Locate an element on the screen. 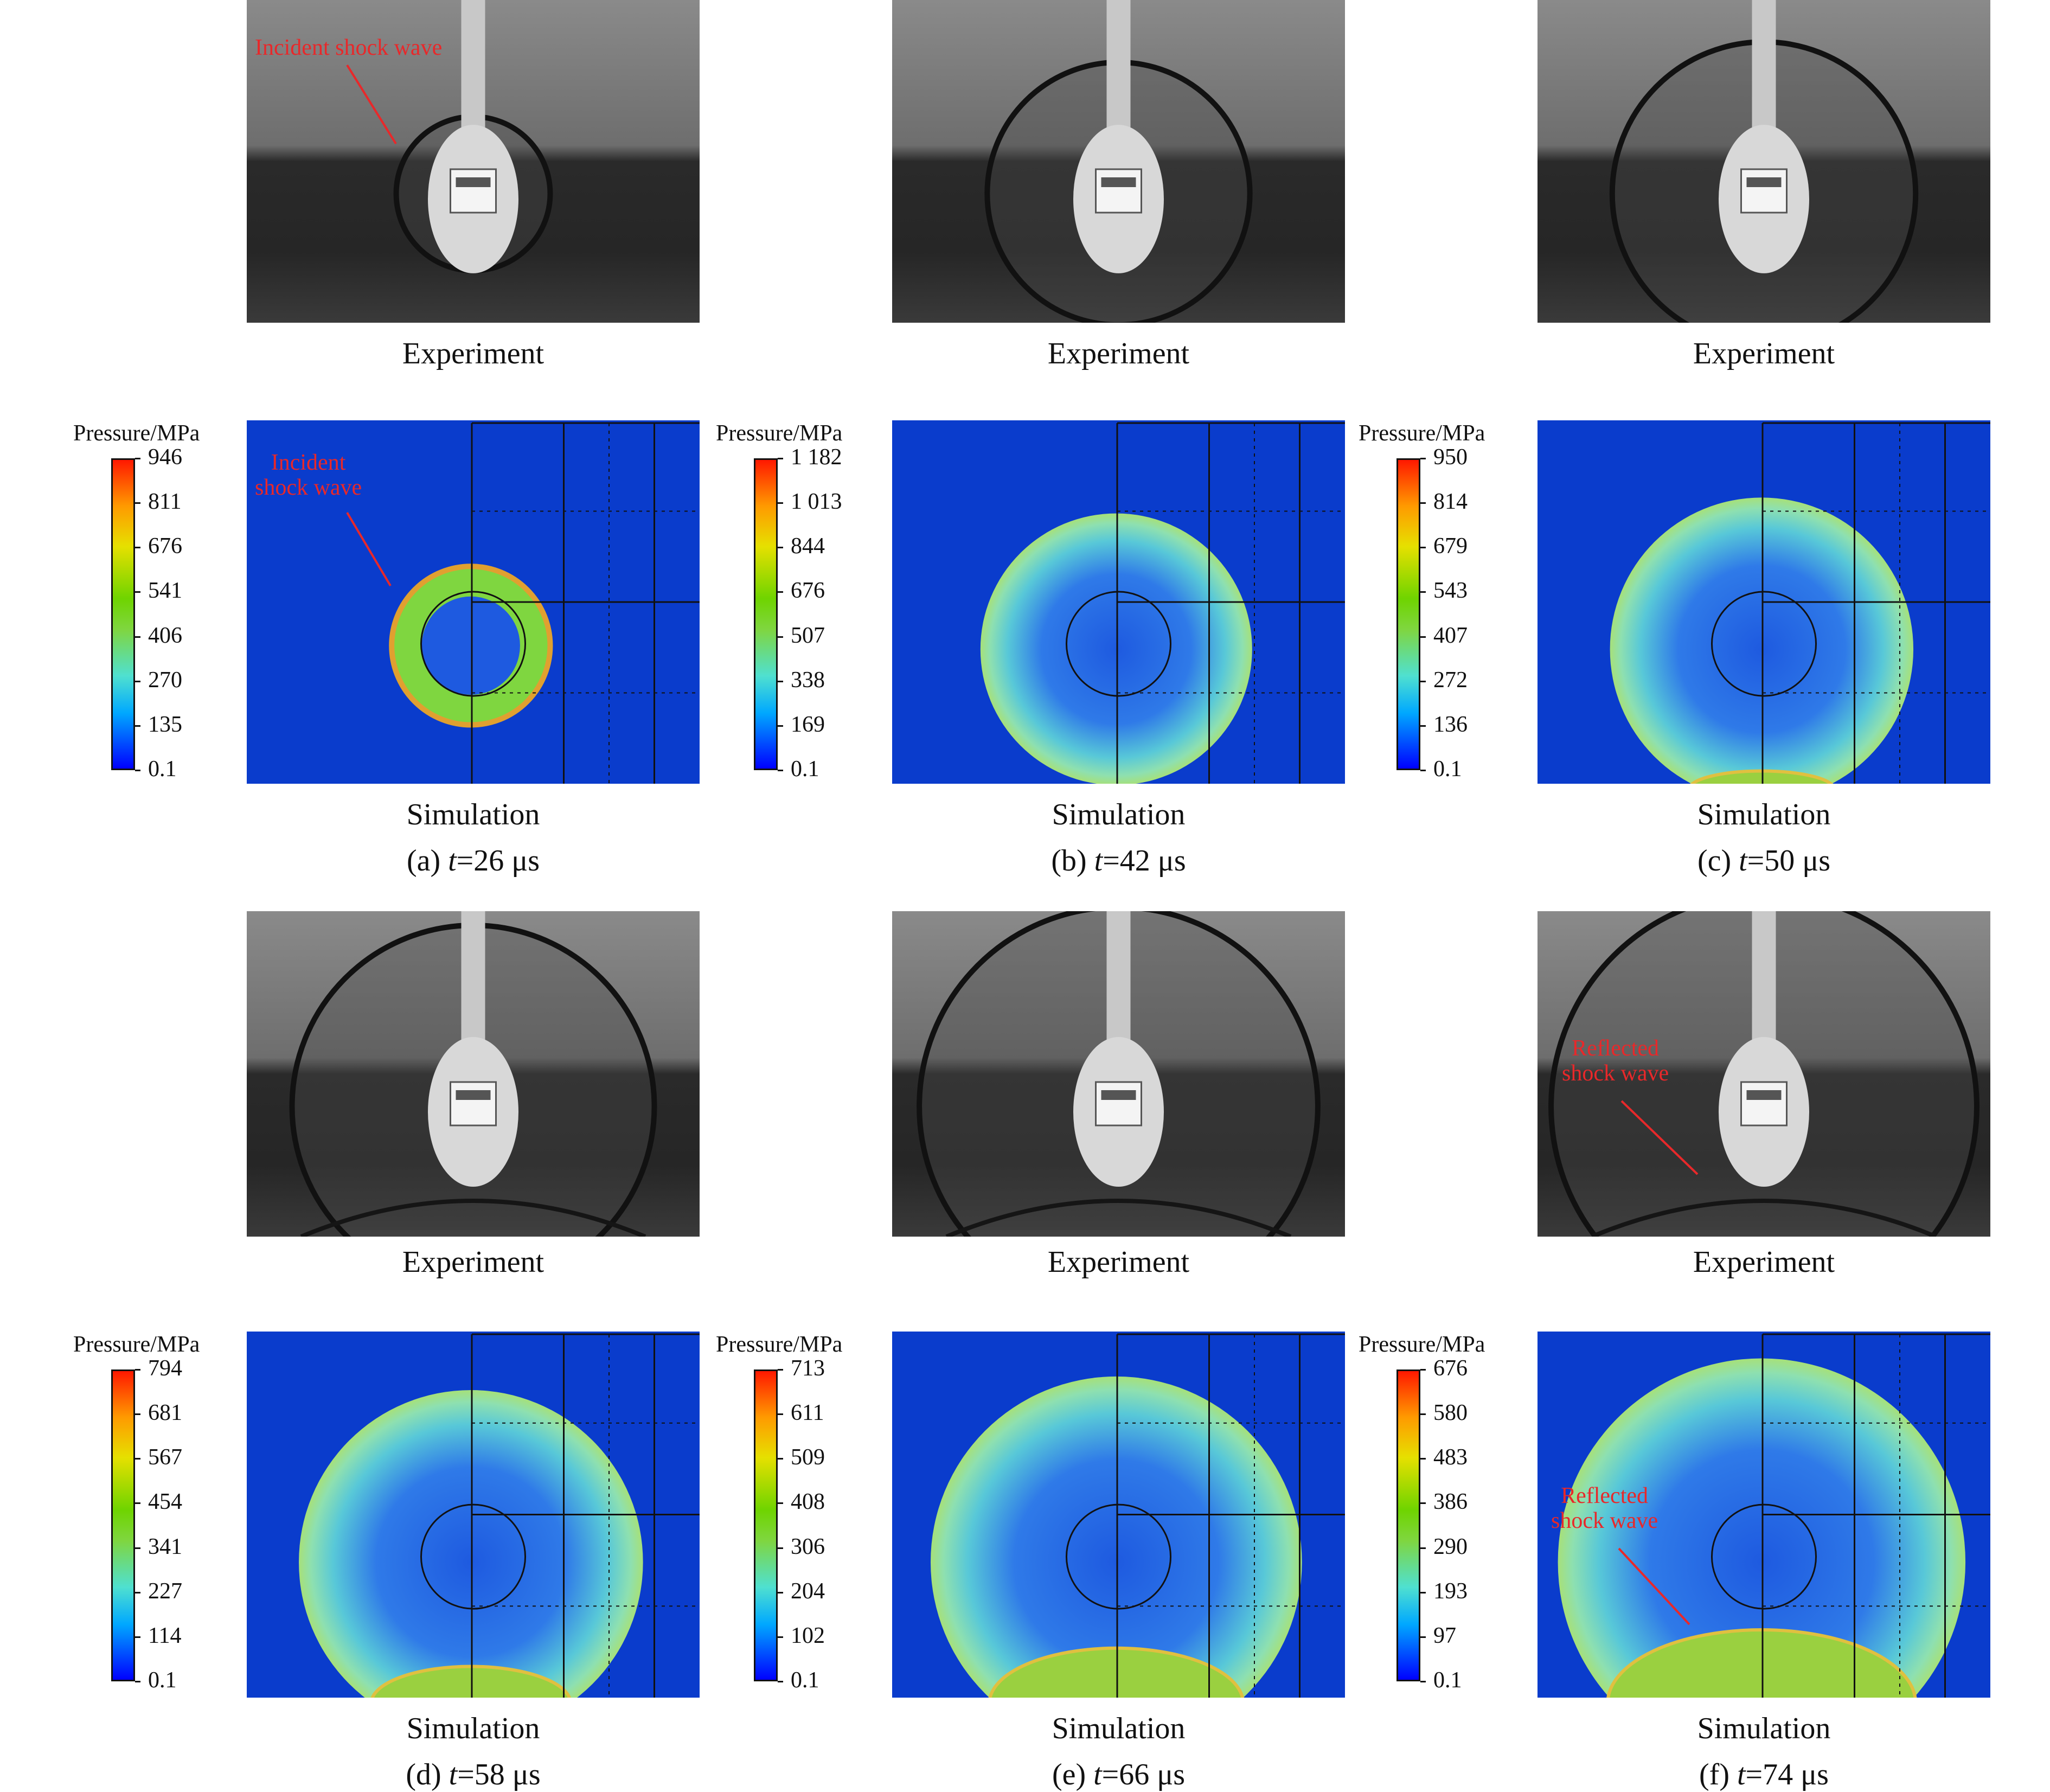 The height and width of the screenshot is (1792, 2050). pressure-core is located at coordinates (471, 645).